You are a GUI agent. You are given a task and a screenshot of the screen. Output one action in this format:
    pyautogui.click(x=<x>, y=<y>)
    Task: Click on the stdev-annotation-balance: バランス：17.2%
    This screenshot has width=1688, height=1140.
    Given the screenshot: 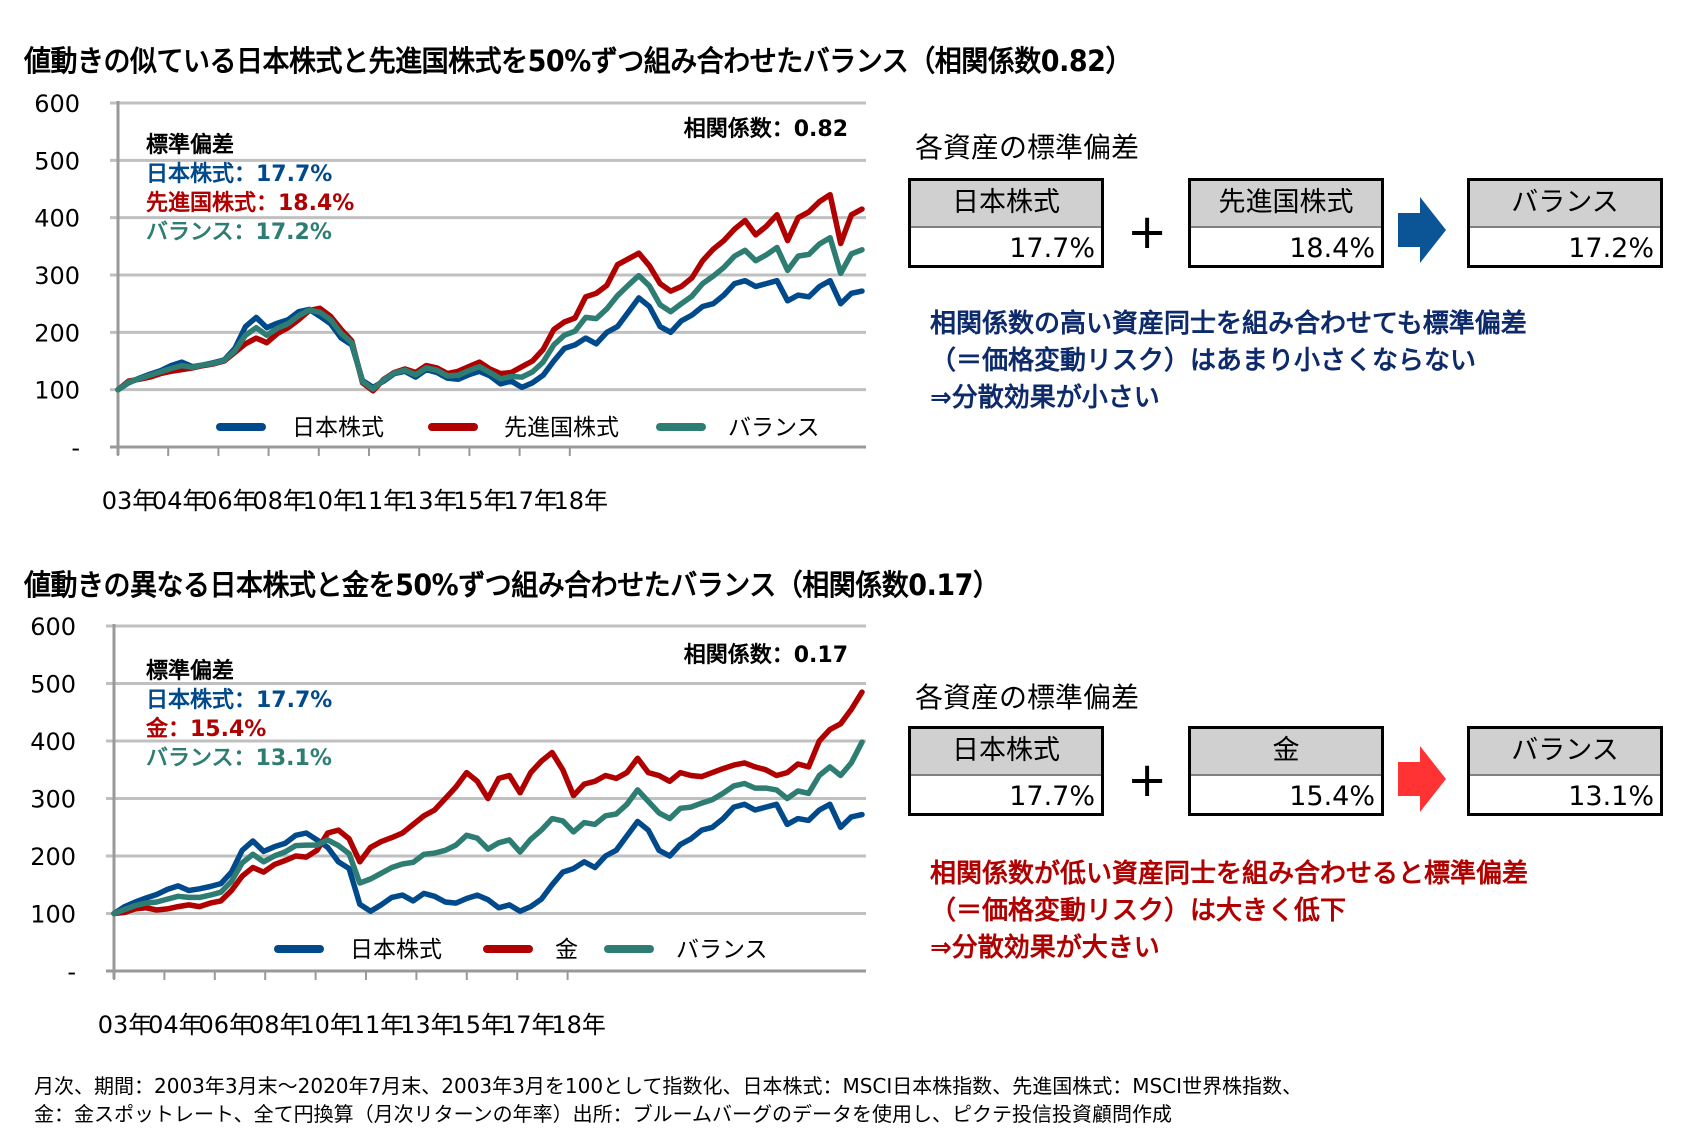 What is the action you would take?
    pyautogui.click(x=239, y=232)
    